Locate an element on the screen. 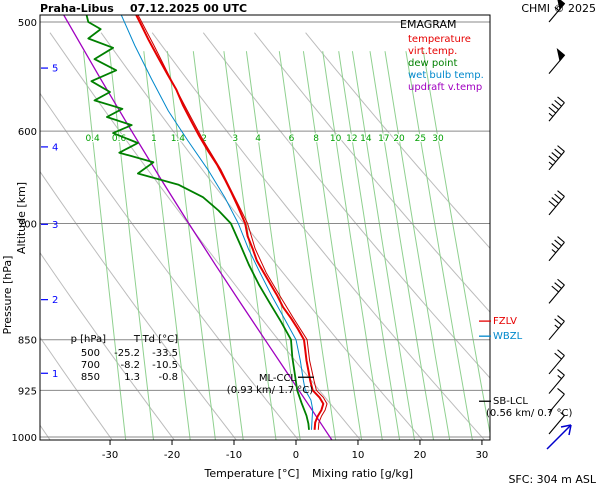 Image resolution: width=600 pixels, height=500 pixels. mixing-ratio-label: 12 is located at coordinates (351, 139).